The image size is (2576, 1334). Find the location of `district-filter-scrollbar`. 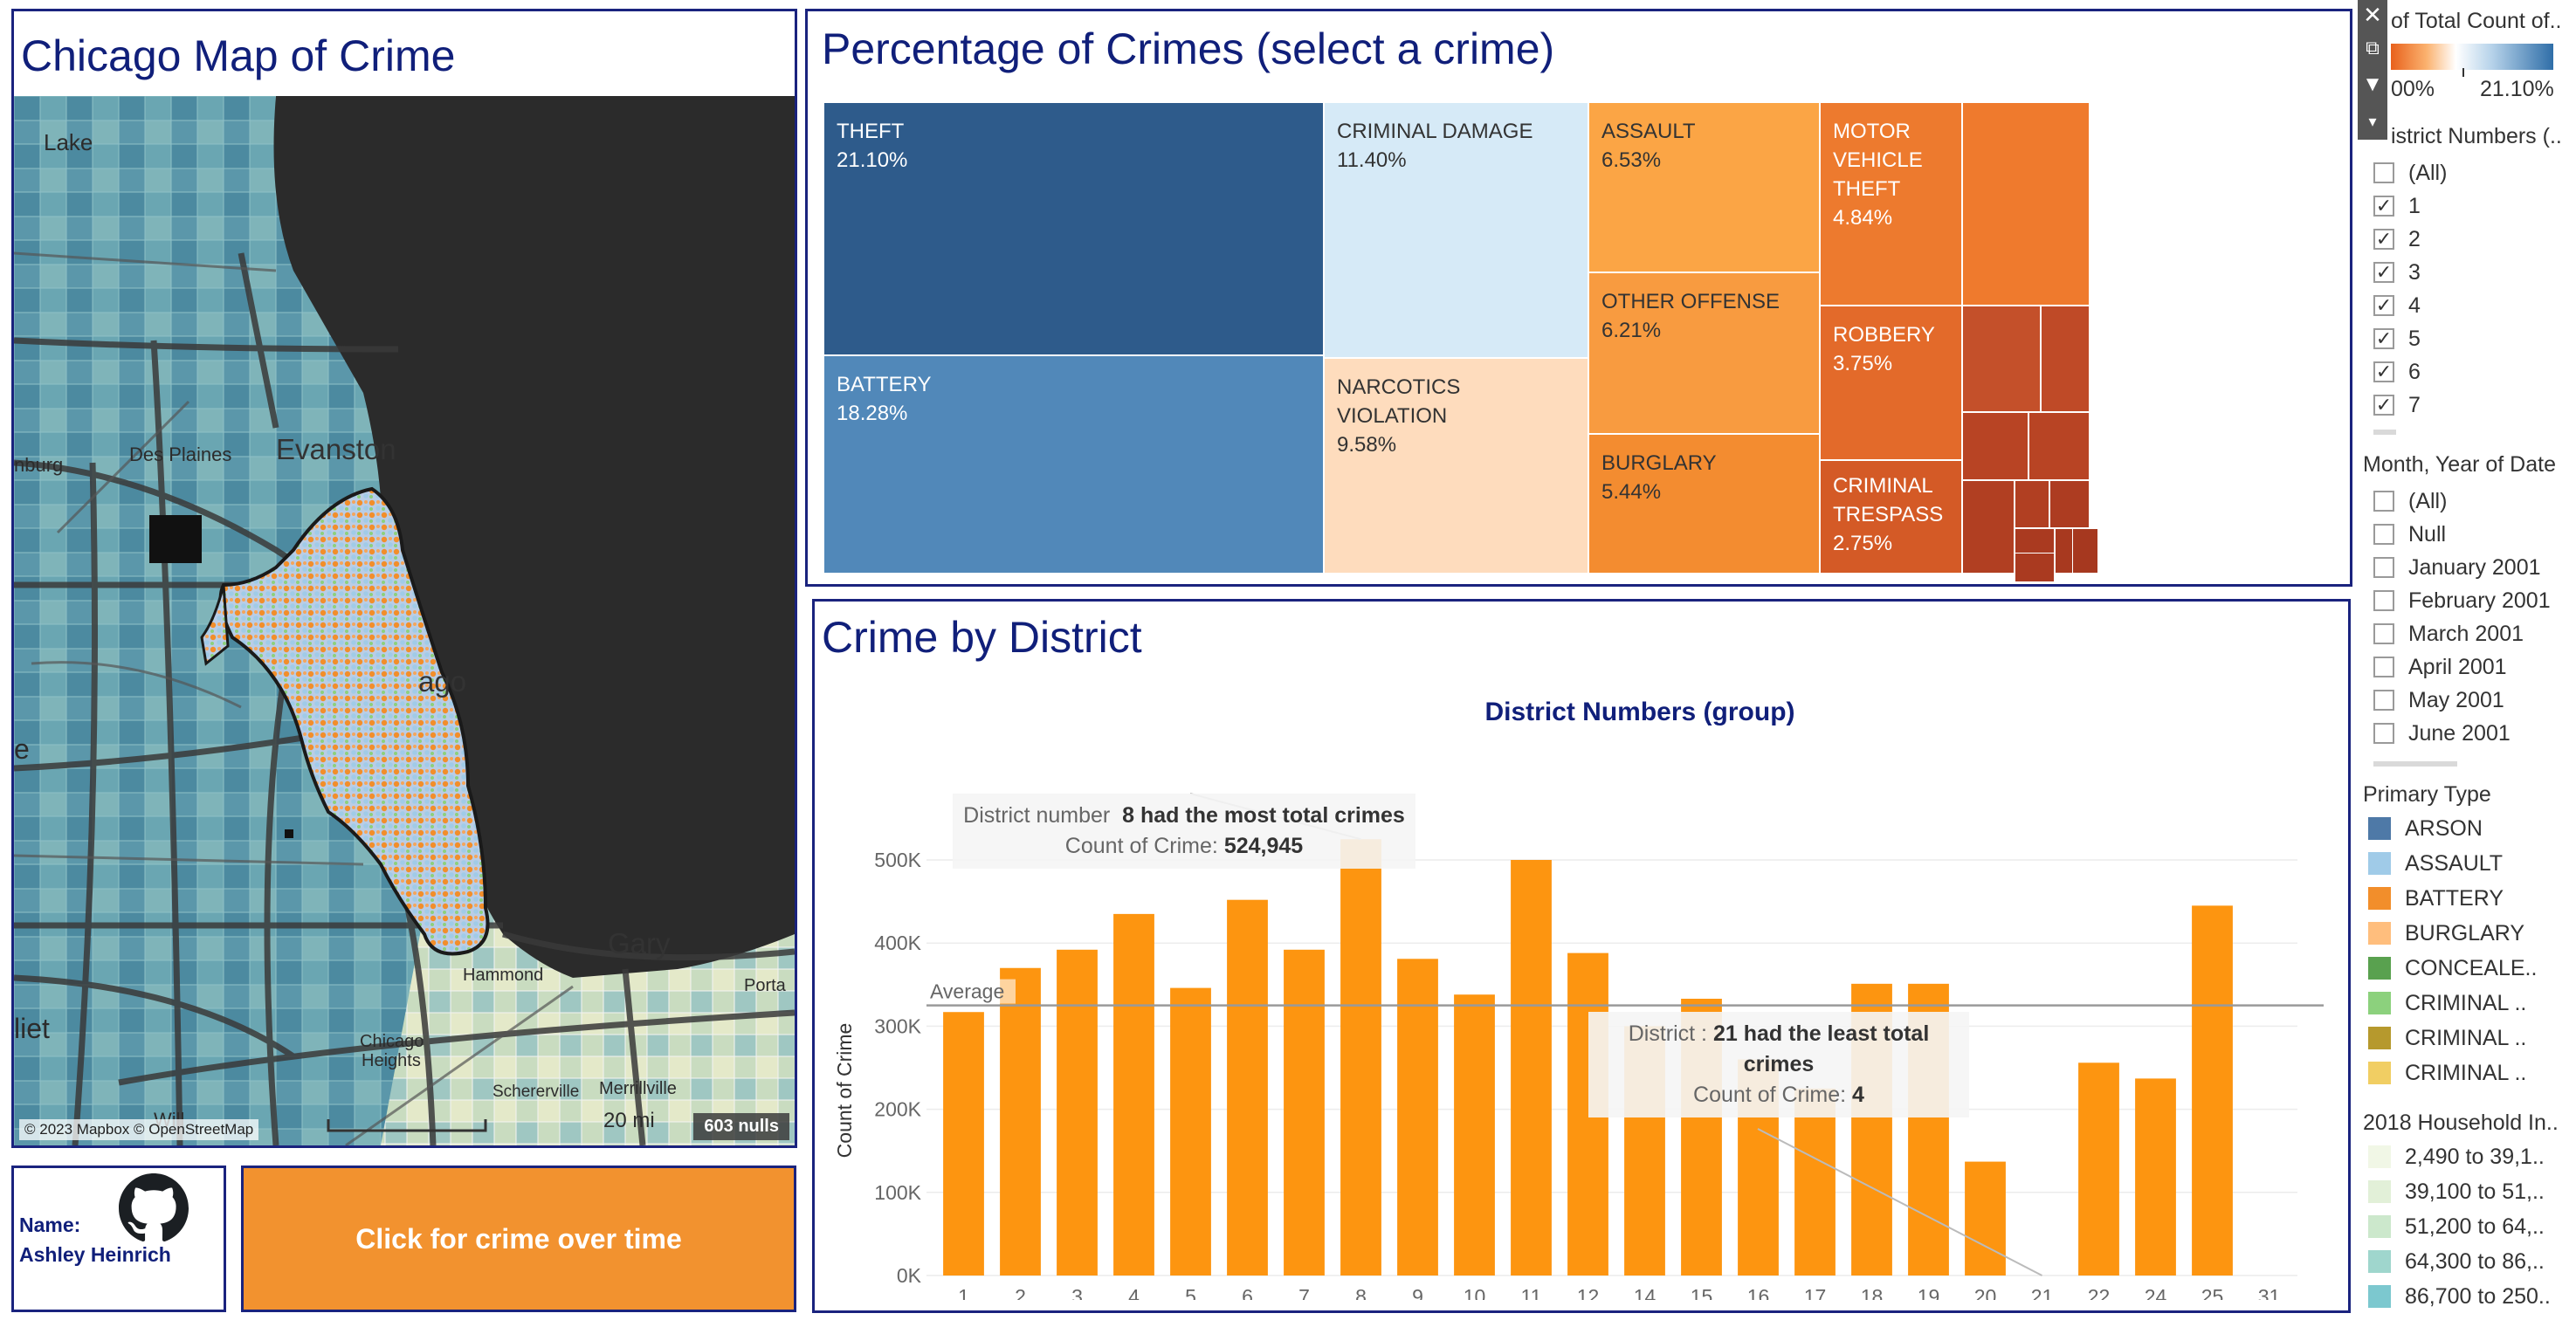

district-filter-scrollbar is located at coordinates (2384, 433).